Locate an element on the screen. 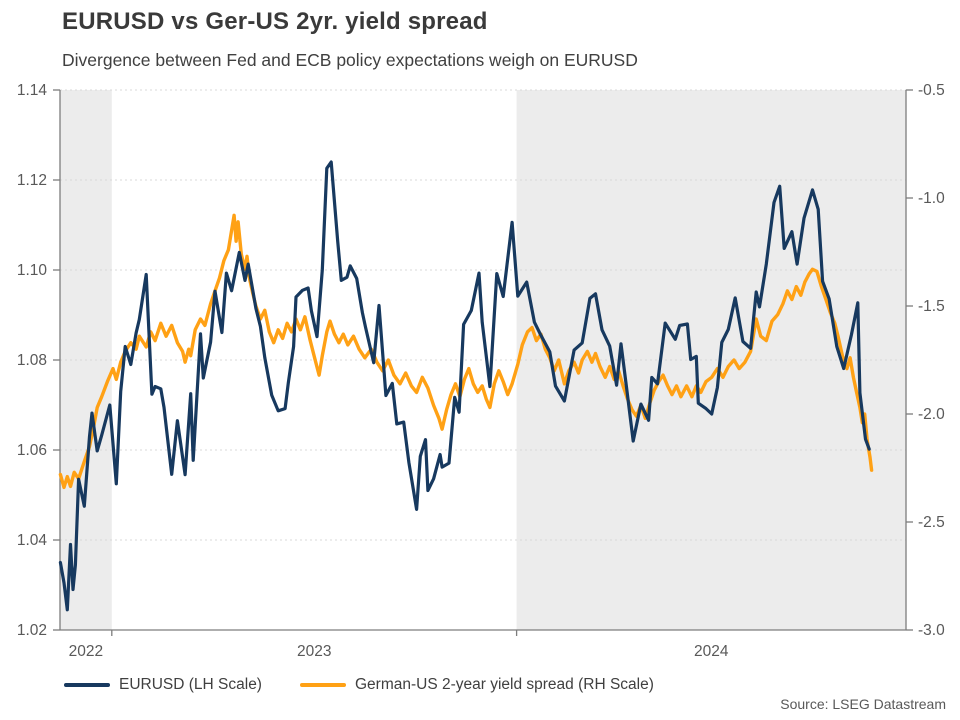 Image resolution: width=960 pixels, height=720 pixels. x-axis-year-label: 2022 is located at coordinates (86, 651).